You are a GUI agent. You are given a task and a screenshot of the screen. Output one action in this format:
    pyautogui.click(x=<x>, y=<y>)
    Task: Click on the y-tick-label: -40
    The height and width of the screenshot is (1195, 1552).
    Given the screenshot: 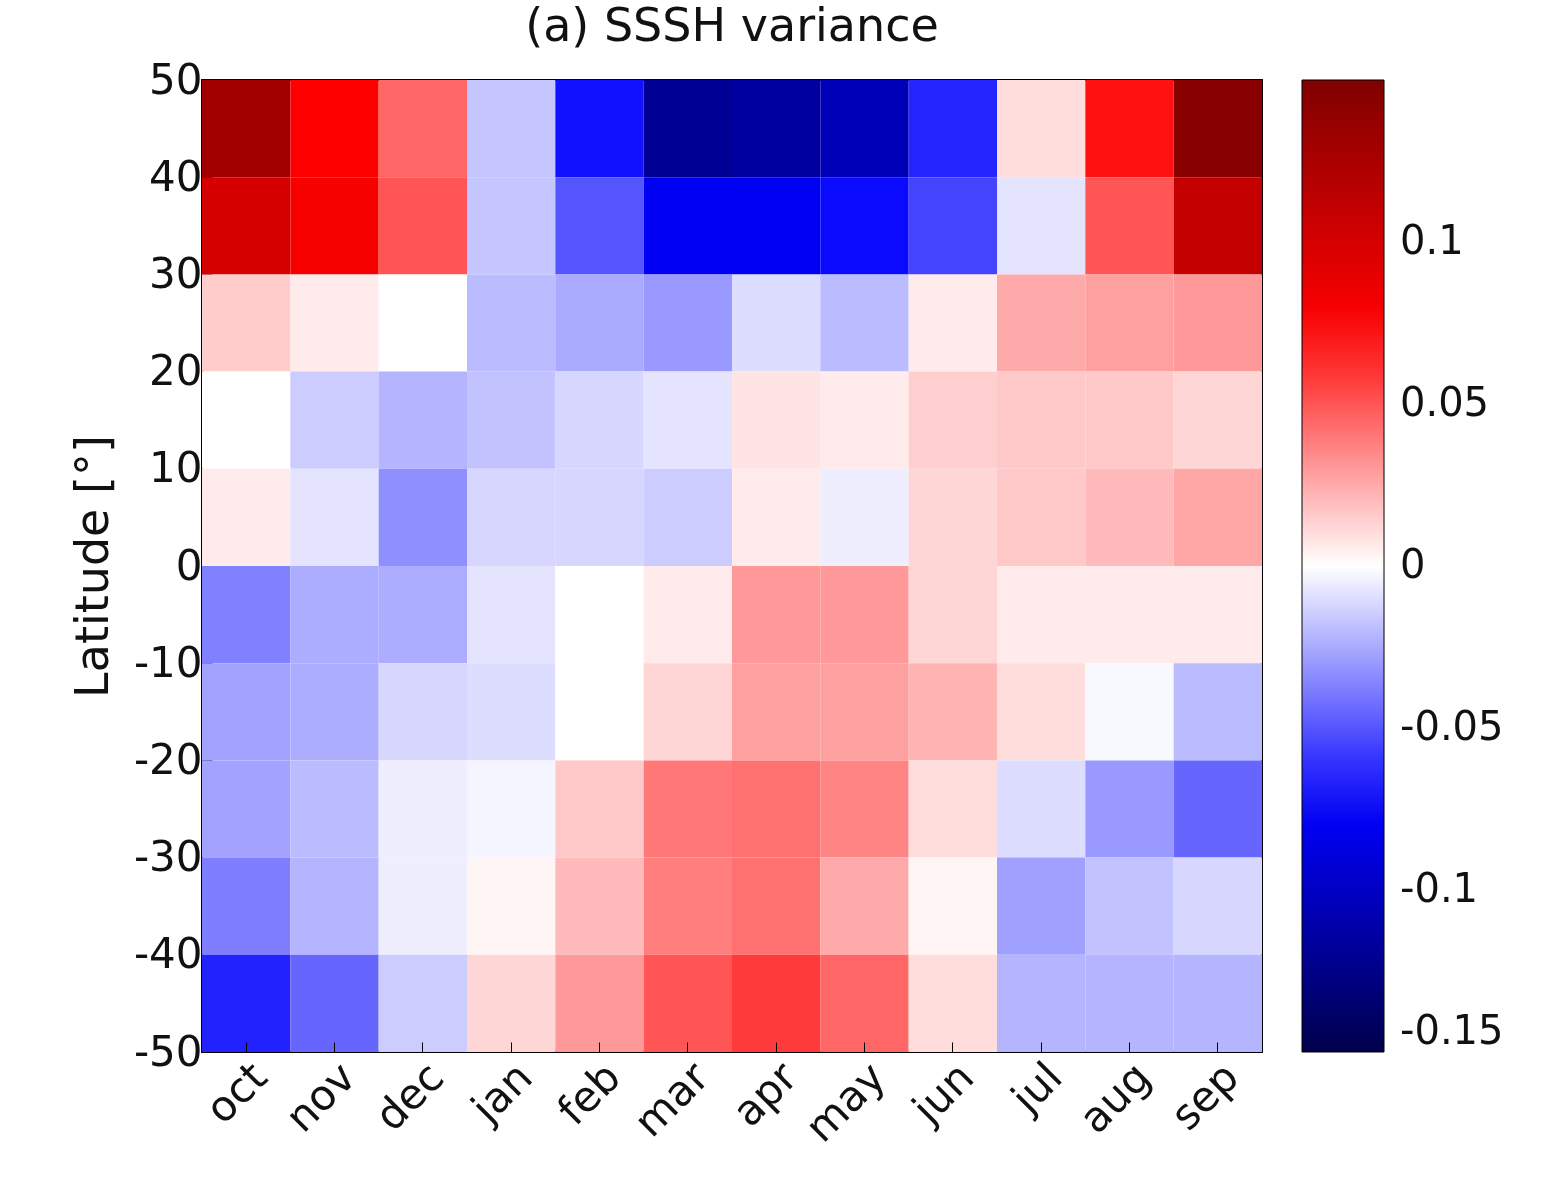 What is the action you would take?
    pyautogui.click(x=168, y=954)
    